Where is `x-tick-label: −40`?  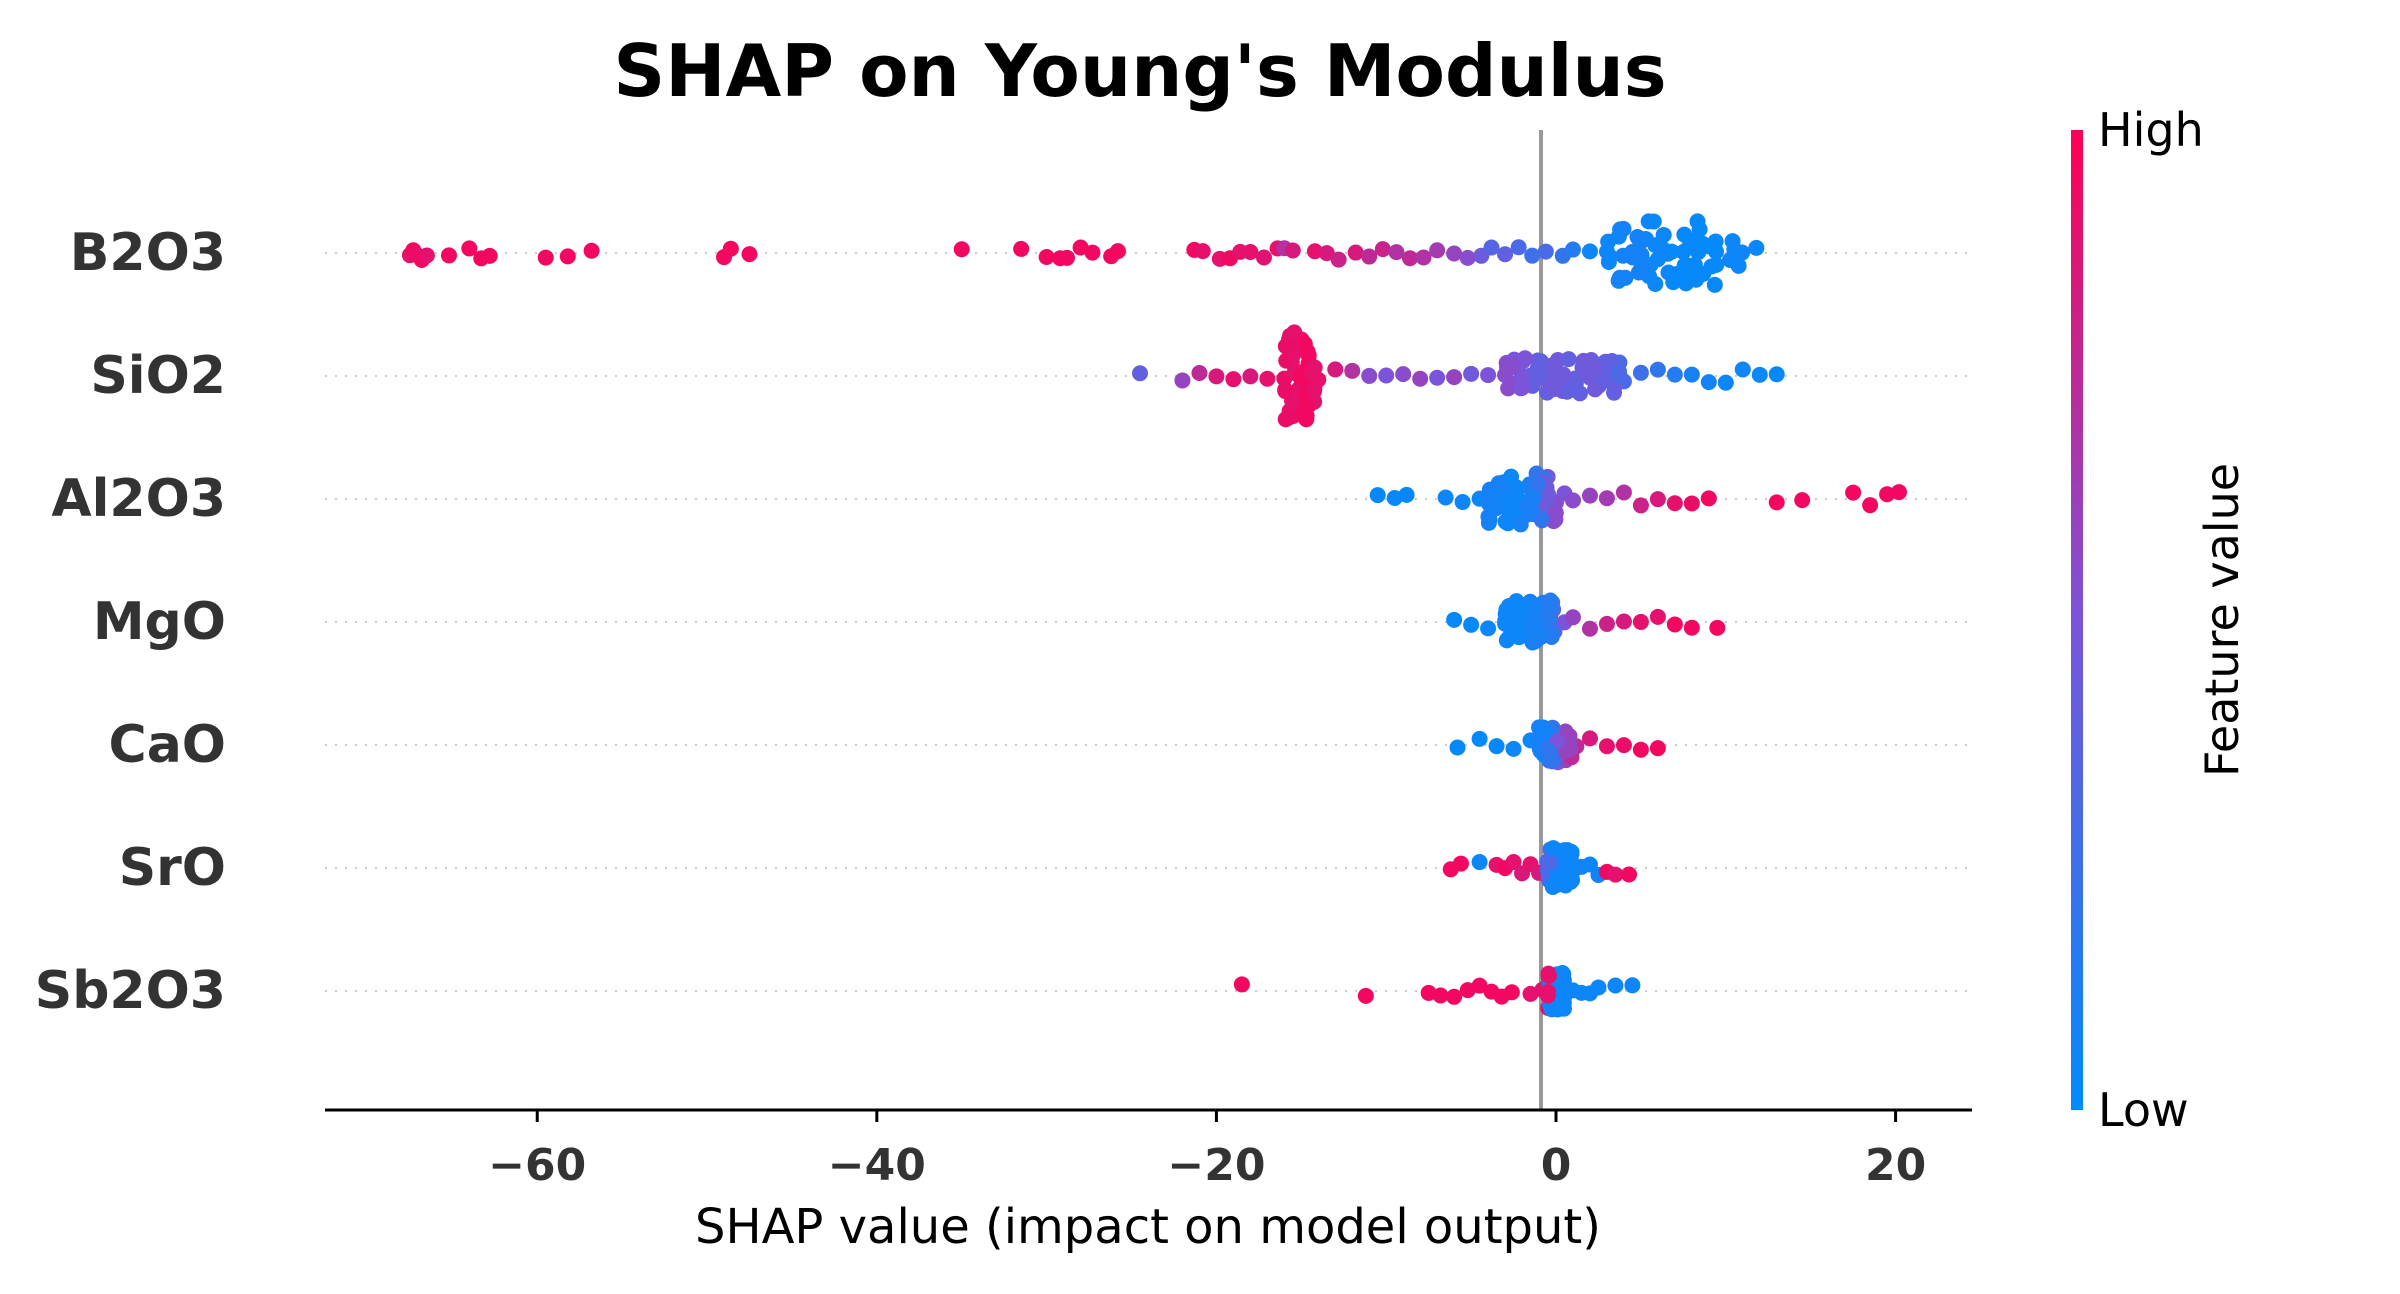
x-tick-label: −40 is located at coordinates (877, 1165).